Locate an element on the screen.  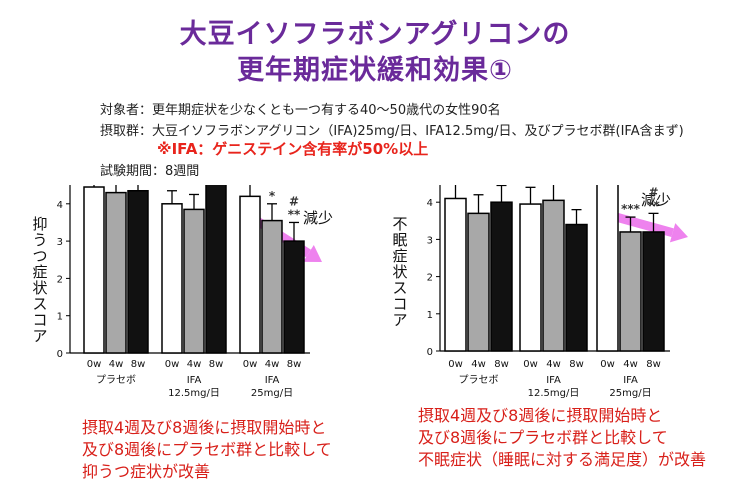
subjects-text: 対象者：更年期症状を少なくとも一つ有する40～50歳代の女性90名 is located at coordinates (300, 110).